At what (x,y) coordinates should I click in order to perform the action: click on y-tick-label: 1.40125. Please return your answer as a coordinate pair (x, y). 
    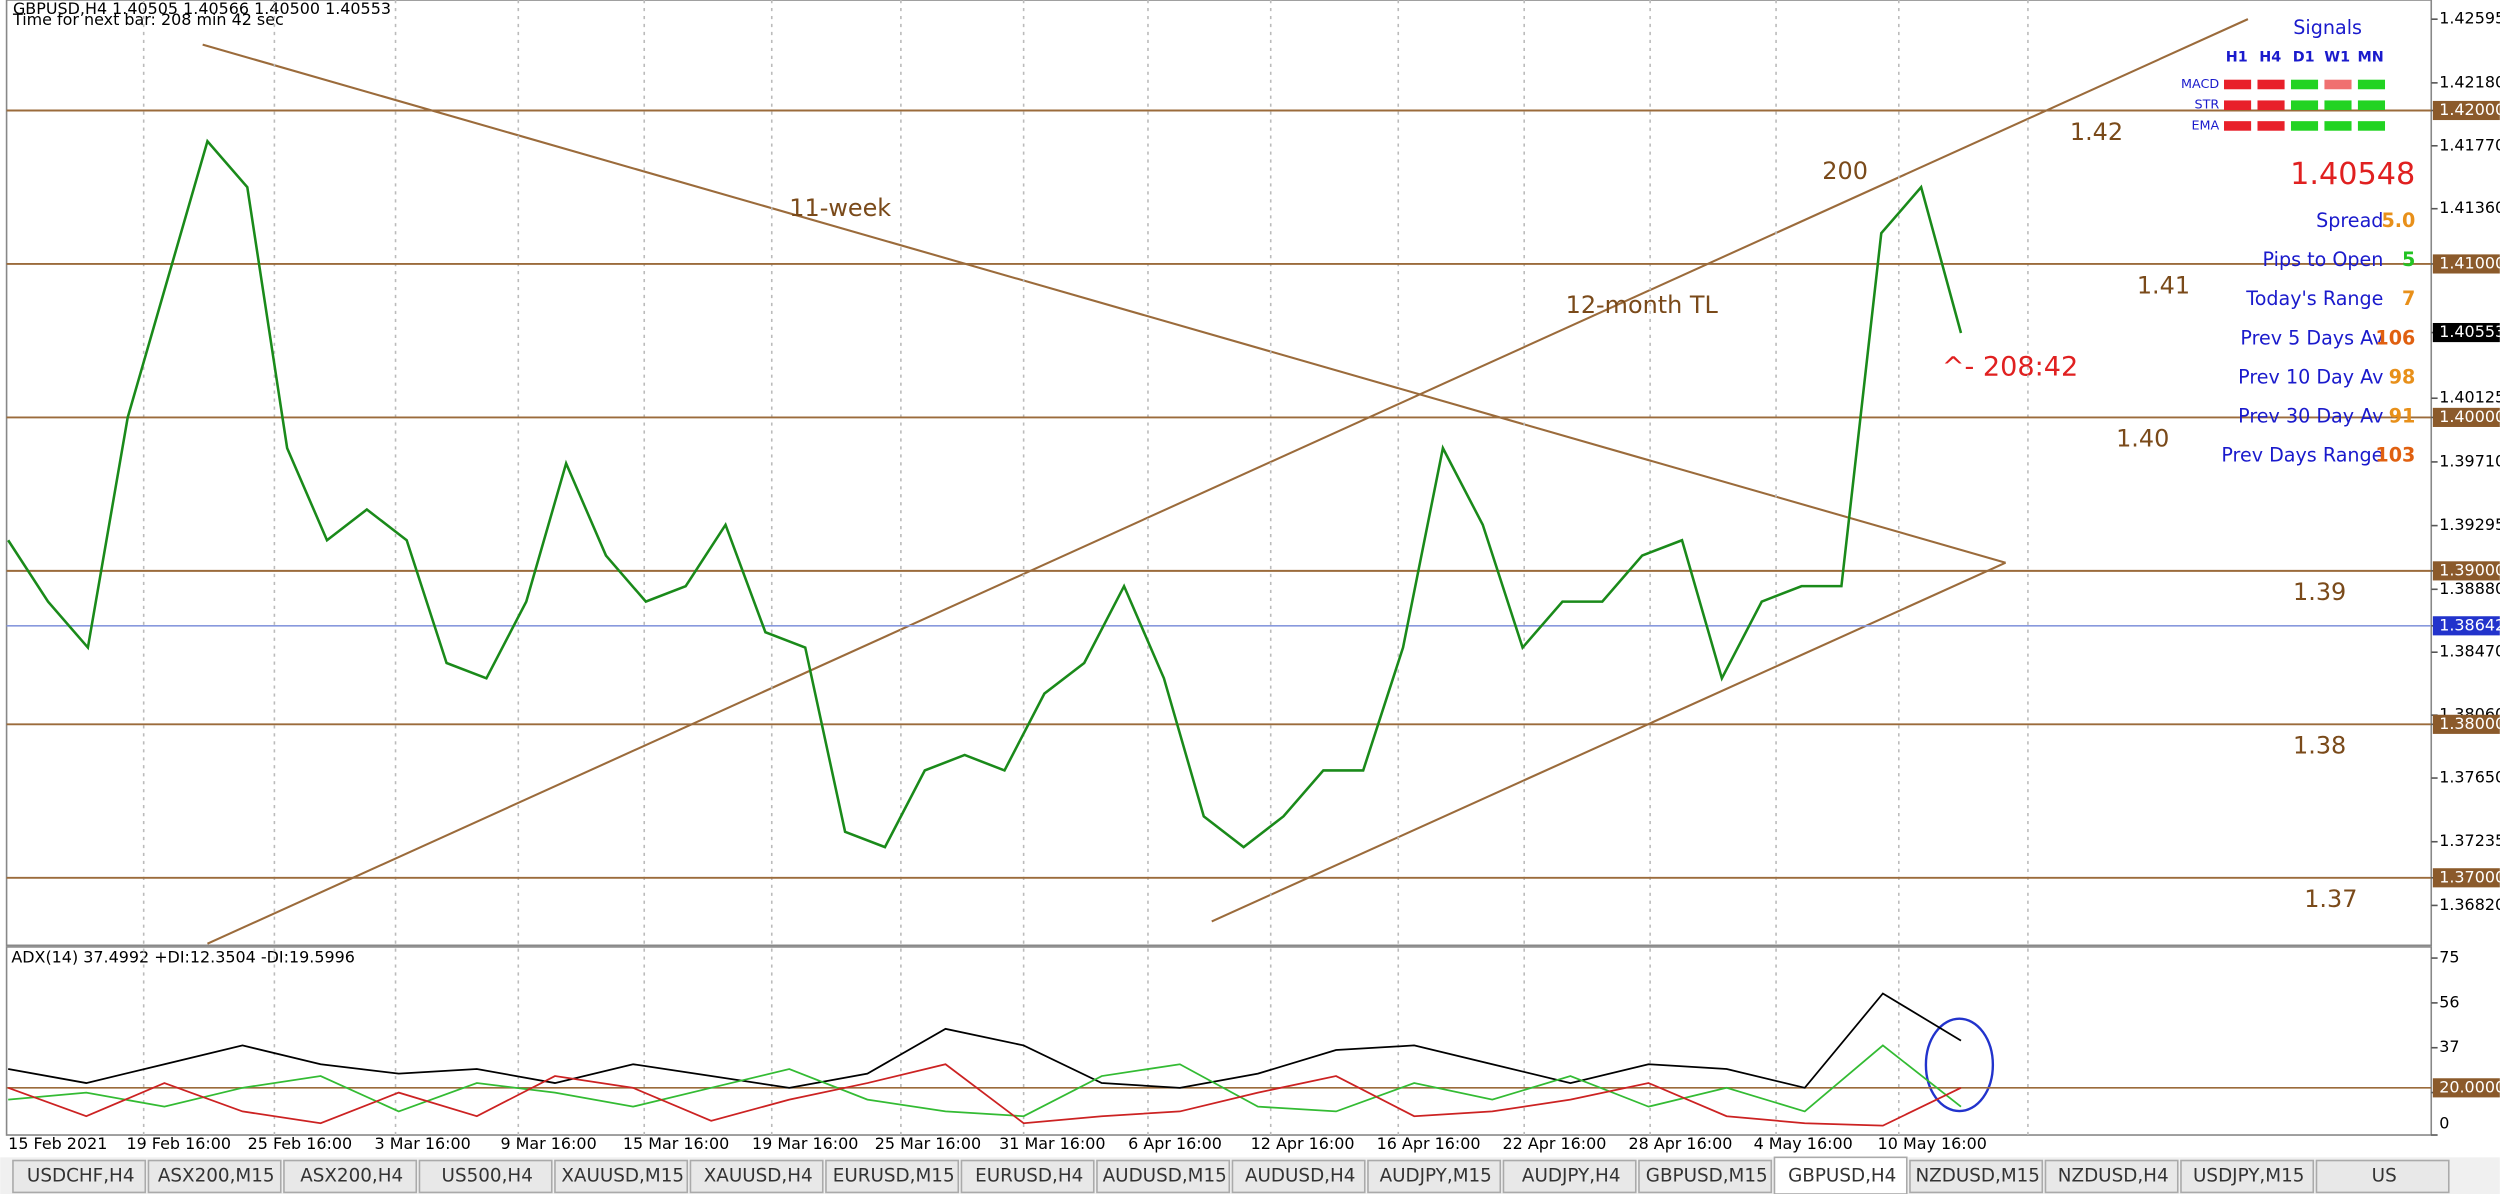
    Looking at the image, I should click on (2469, 397).